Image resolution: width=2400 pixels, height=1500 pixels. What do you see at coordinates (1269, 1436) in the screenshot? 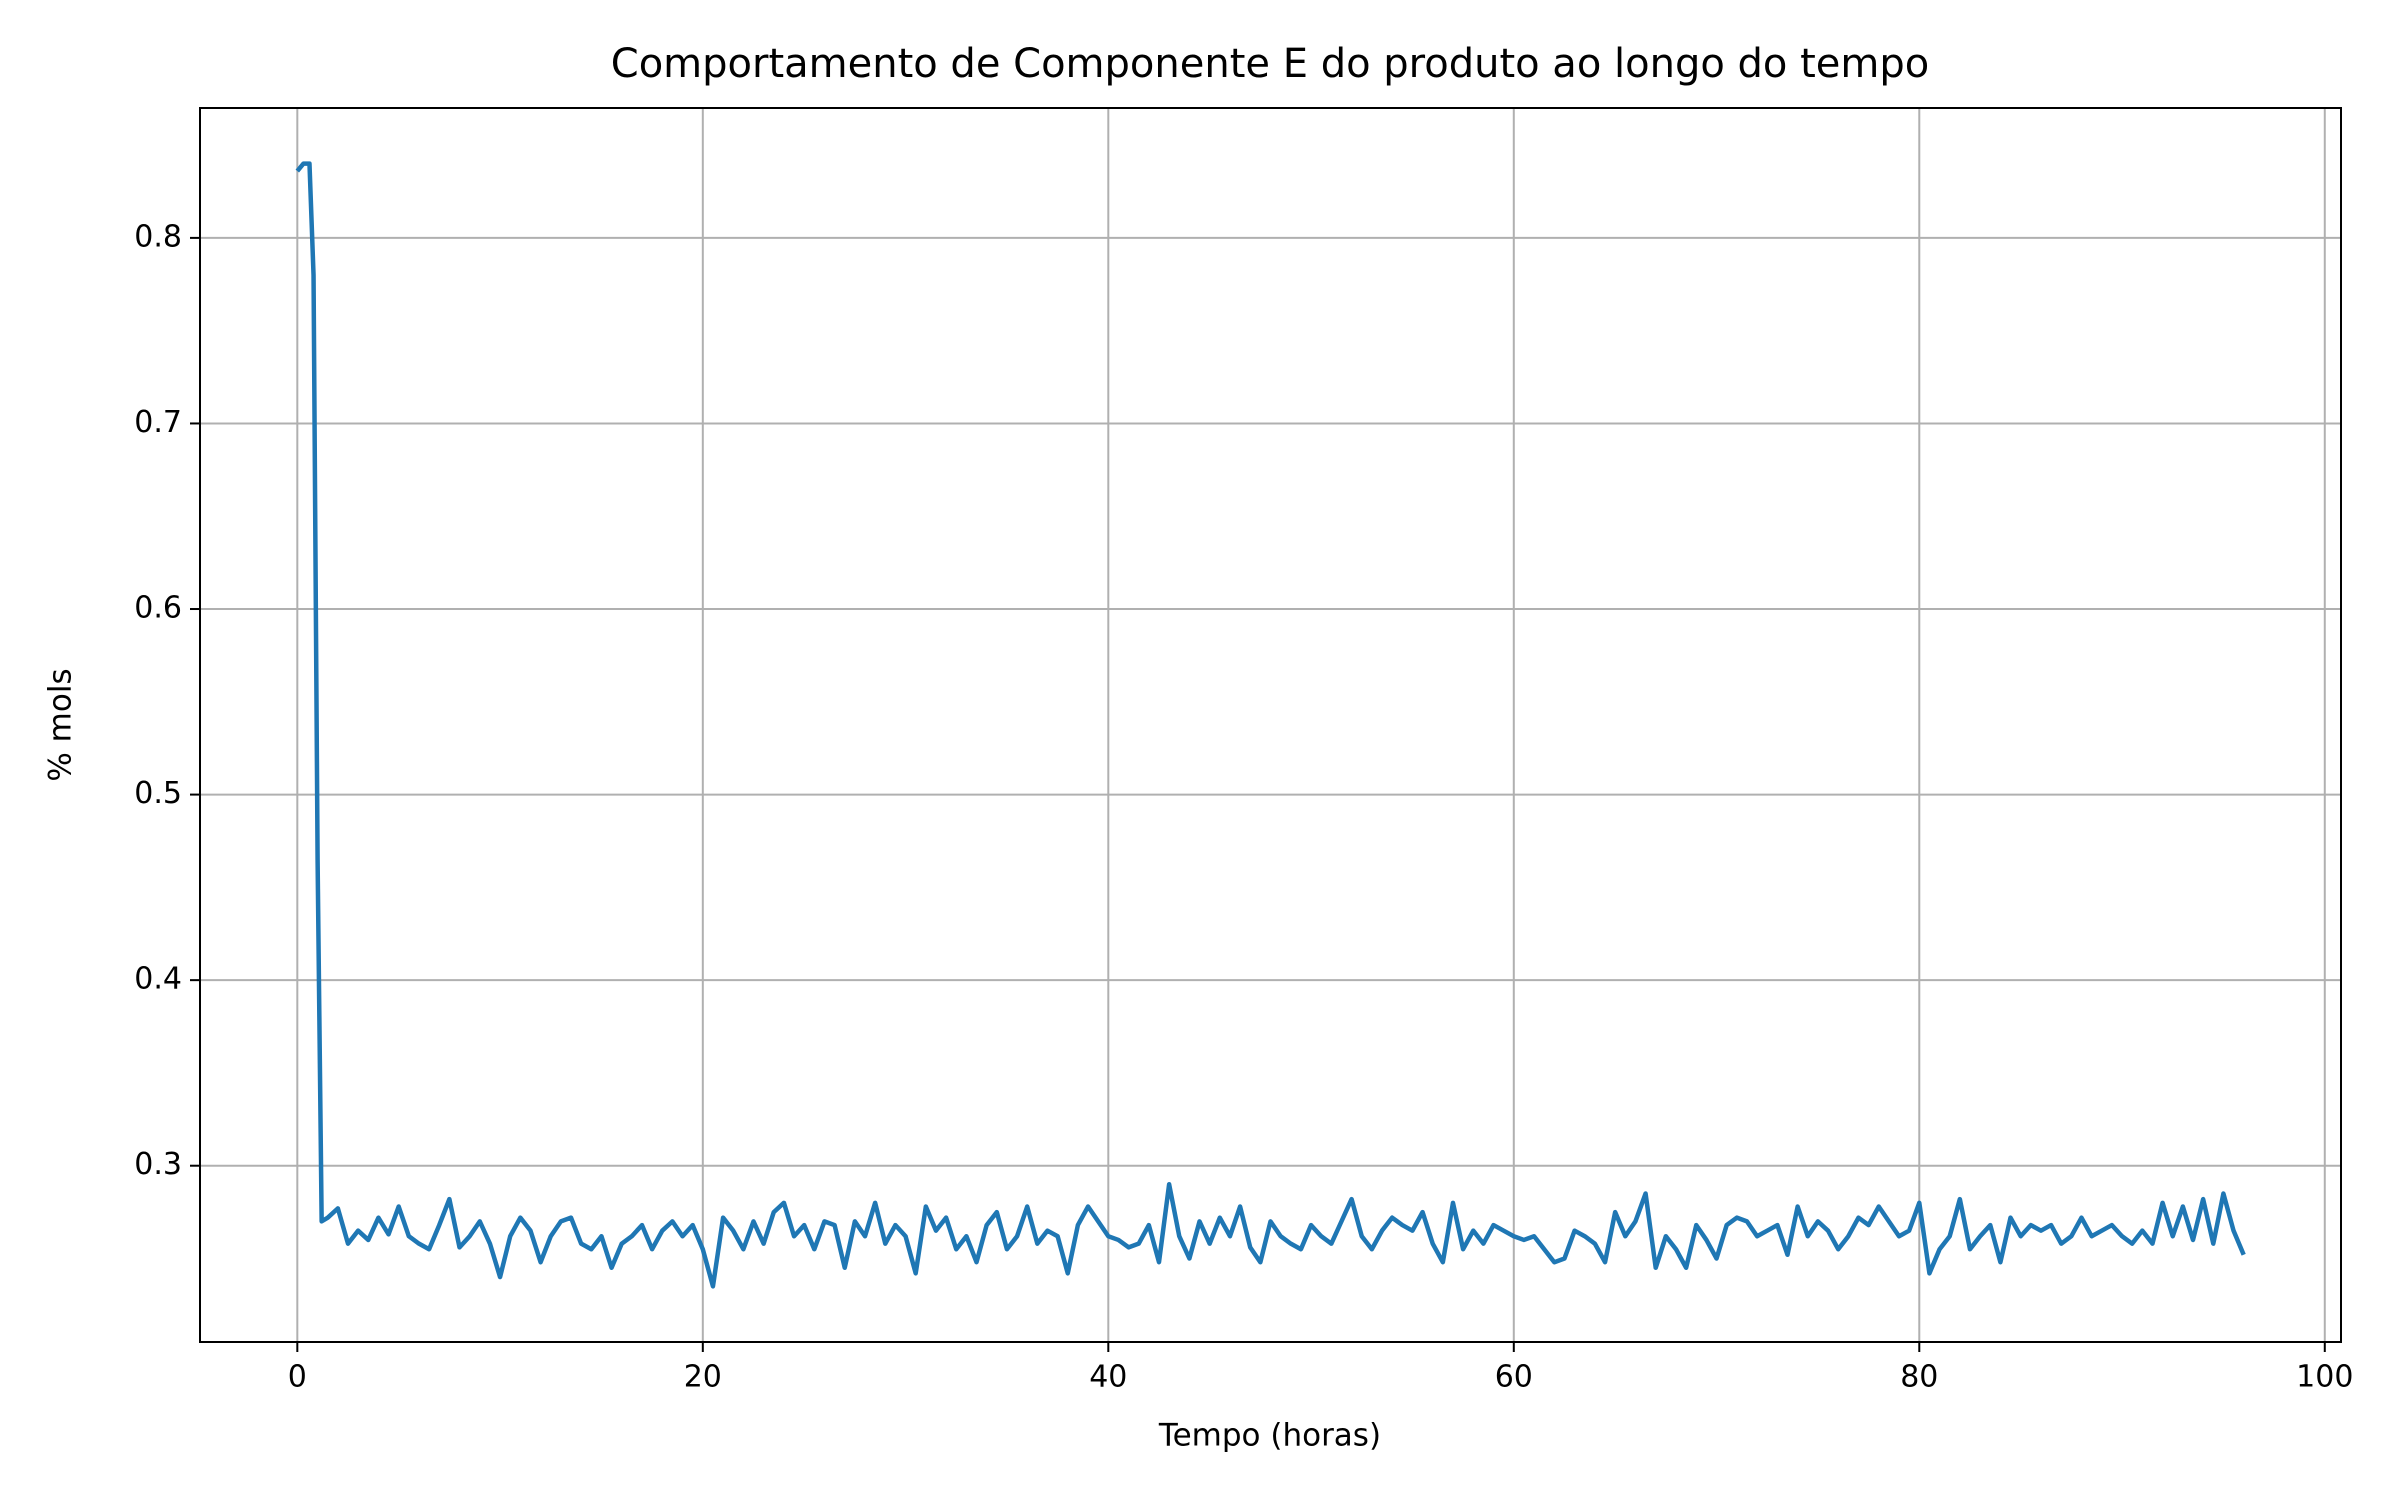
I see `x-axis-label: Tempo (horas)` at bounding box center [1269, 1436].